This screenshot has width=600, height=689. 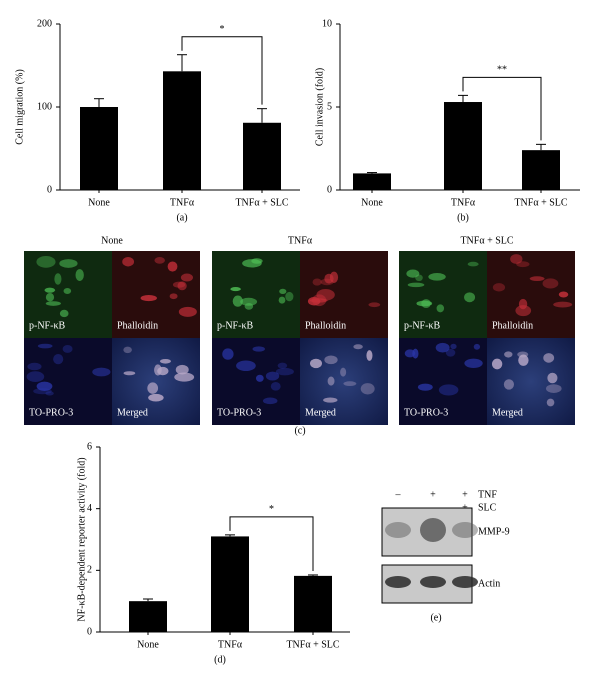 I want to click on y-axis-label: Cell invasion (fold), so click(x=319, y=107).